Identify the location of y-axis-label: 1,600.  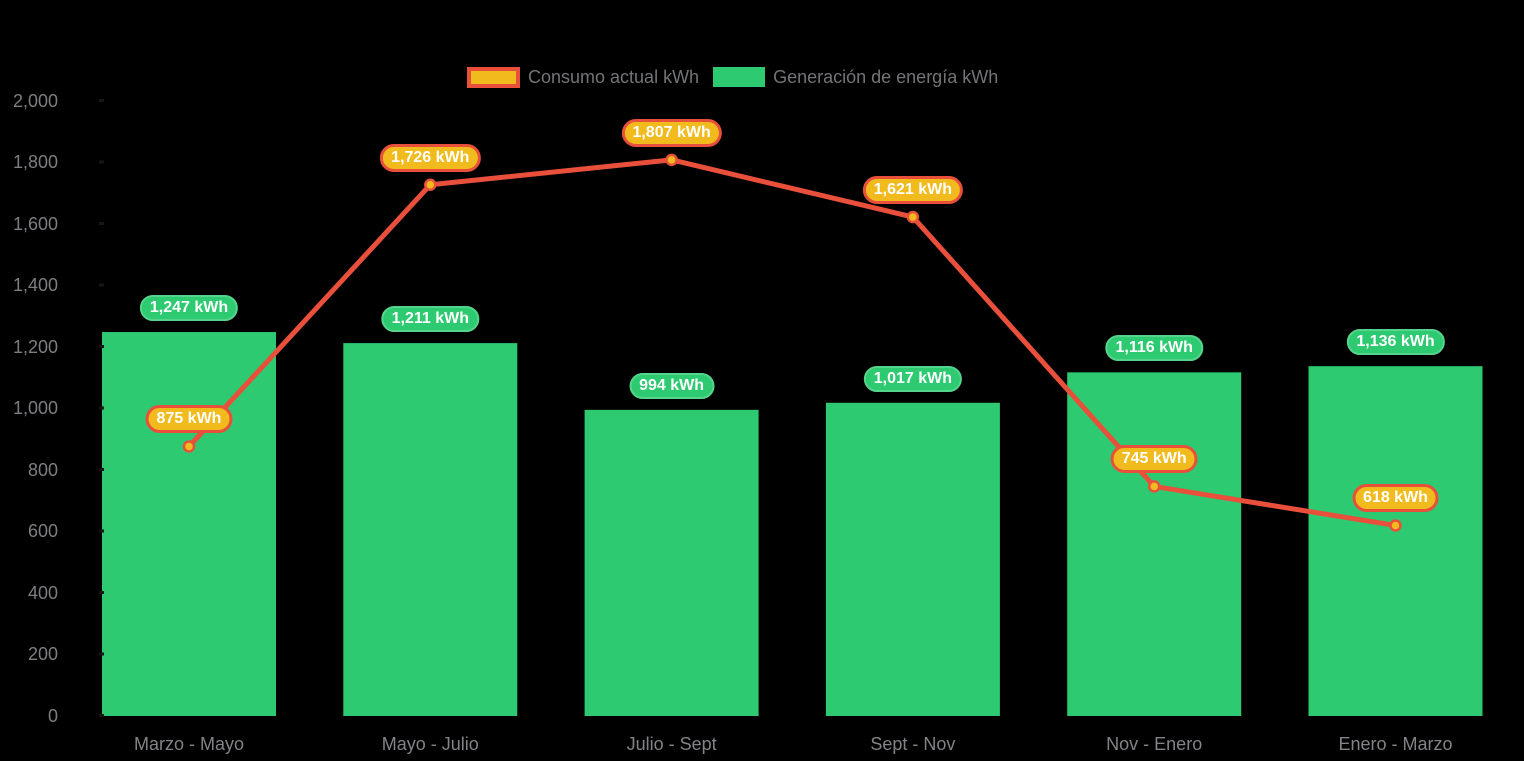
(35, 223).